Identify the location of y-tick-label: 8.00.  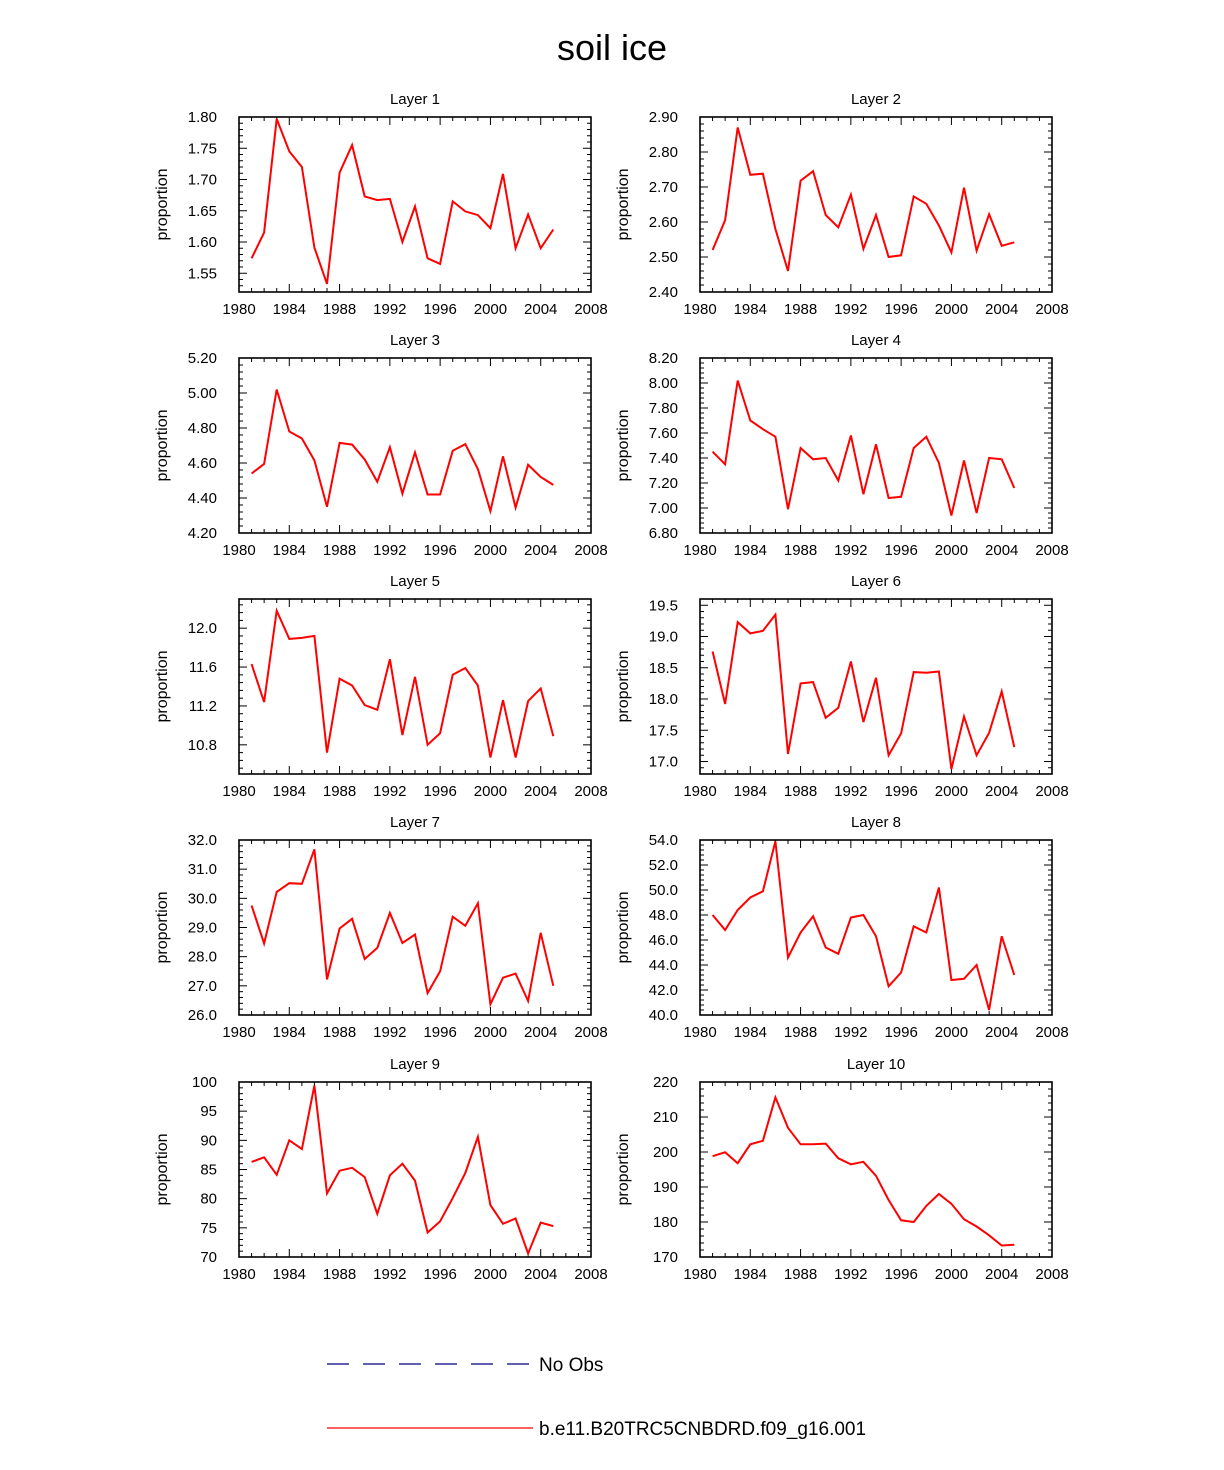
(663, 383).